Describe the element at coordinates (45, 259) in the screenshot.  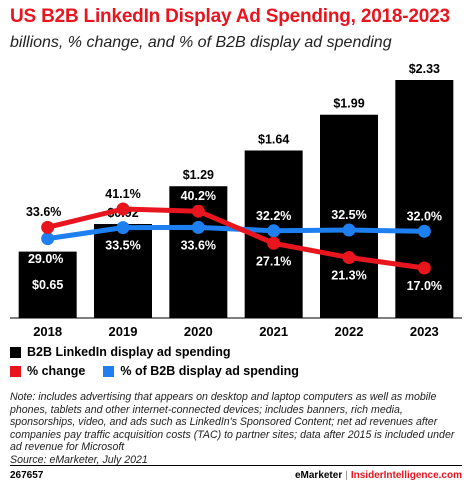
I see `share-label-2018: 29.0%` at that location.